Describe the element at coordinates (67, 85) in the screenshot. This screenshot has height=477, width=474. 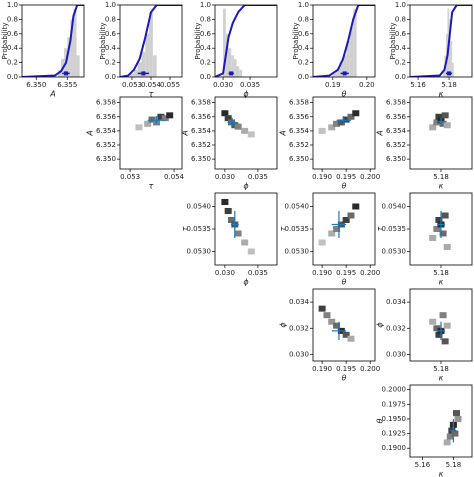
I see `x-tick-label: 6.355` at that location.